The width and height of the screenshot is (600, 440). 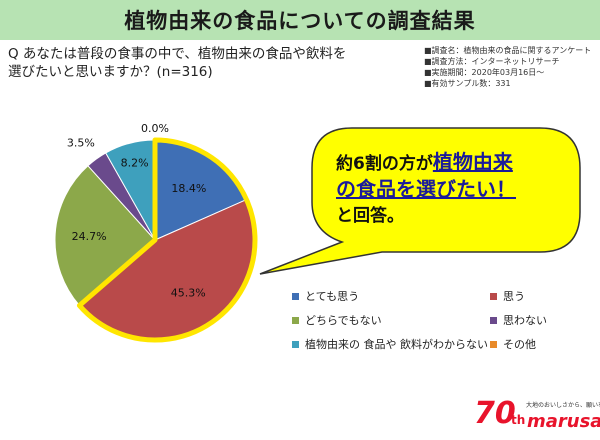 I want to click on data-label-1: 45.3%, so click(x=188, y=292).